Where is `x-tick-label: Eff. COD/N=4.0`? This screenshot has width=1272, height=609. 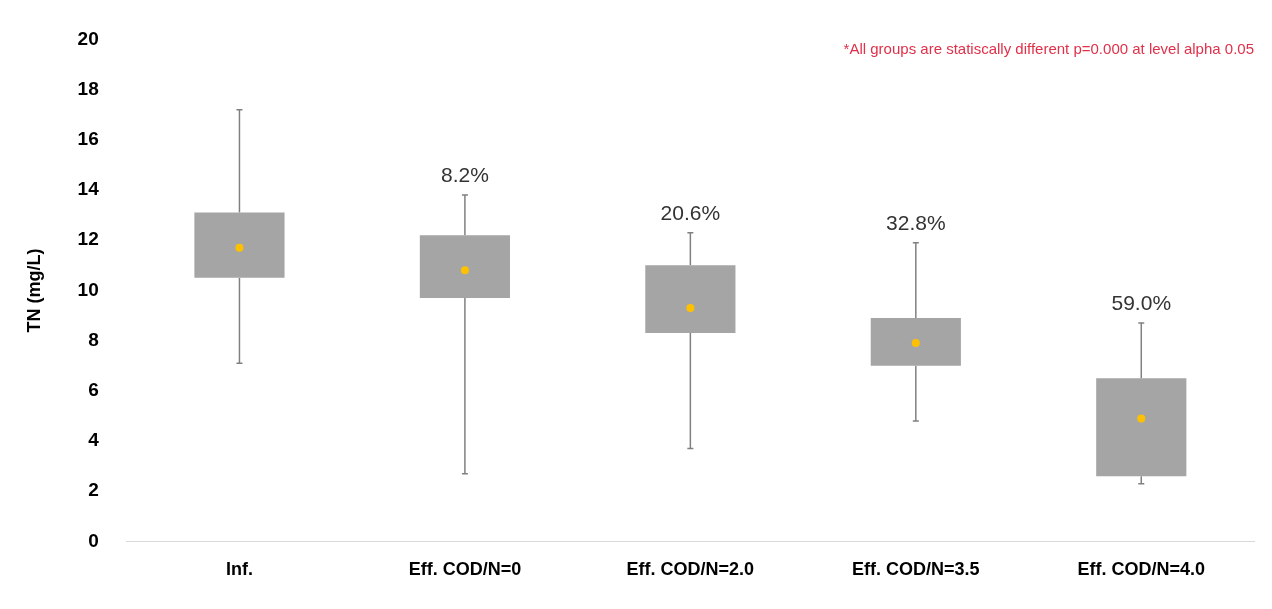 x-tick-label: Eff. COD/N=4.0 is located at coordinates (1141, 569).